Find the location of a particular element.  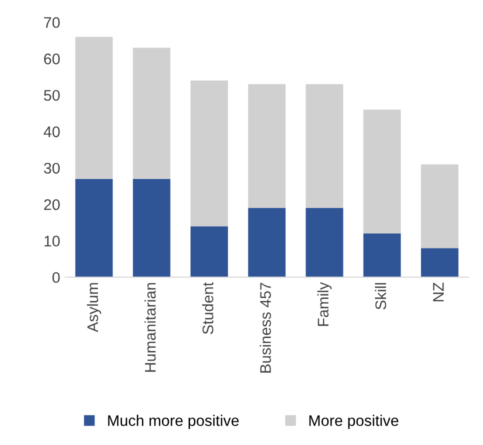

y-tick-label: 60 is located at coordinates (52, 59).